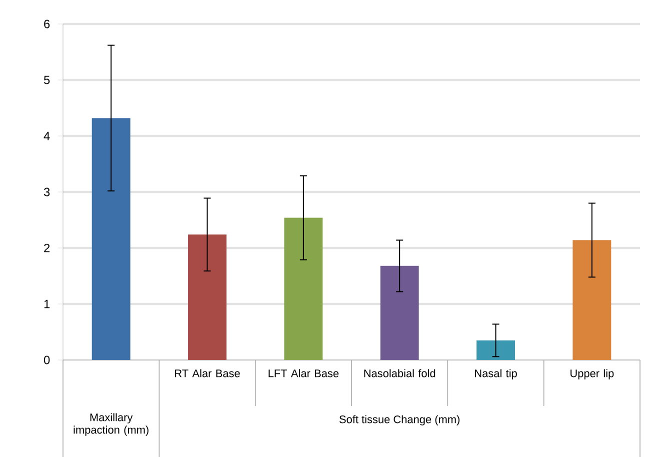  I want to click on y-tick-label: 5, so click(47, 80).